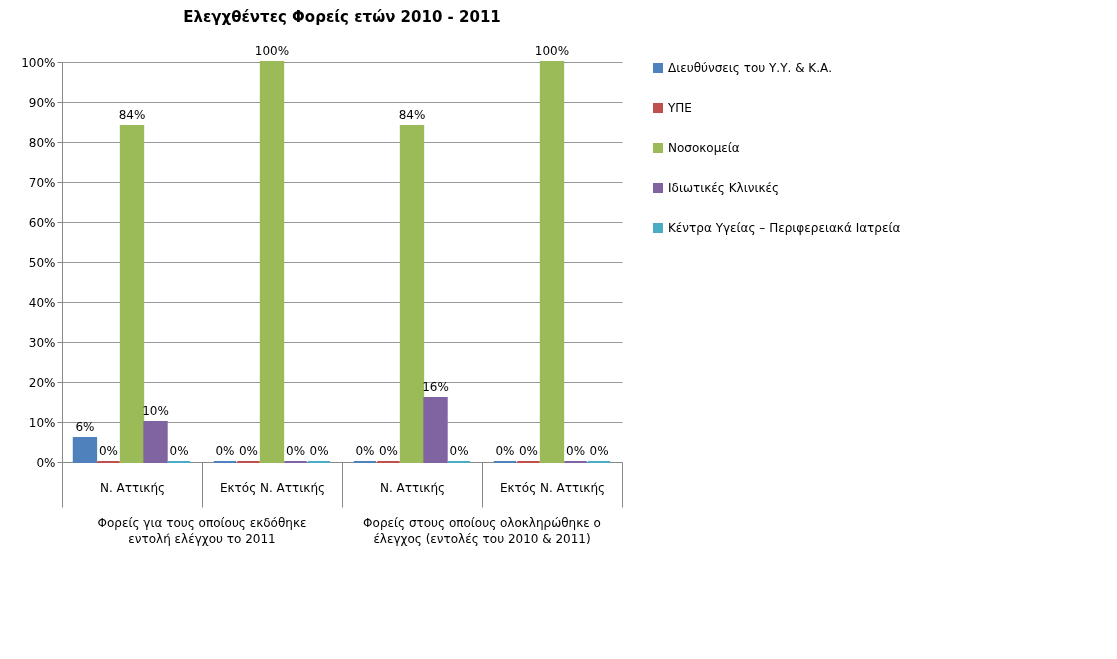  I want to click on legend-label: Διευθύνσεις του Υ.Υ. & Κ.Α., so click(750, 68).